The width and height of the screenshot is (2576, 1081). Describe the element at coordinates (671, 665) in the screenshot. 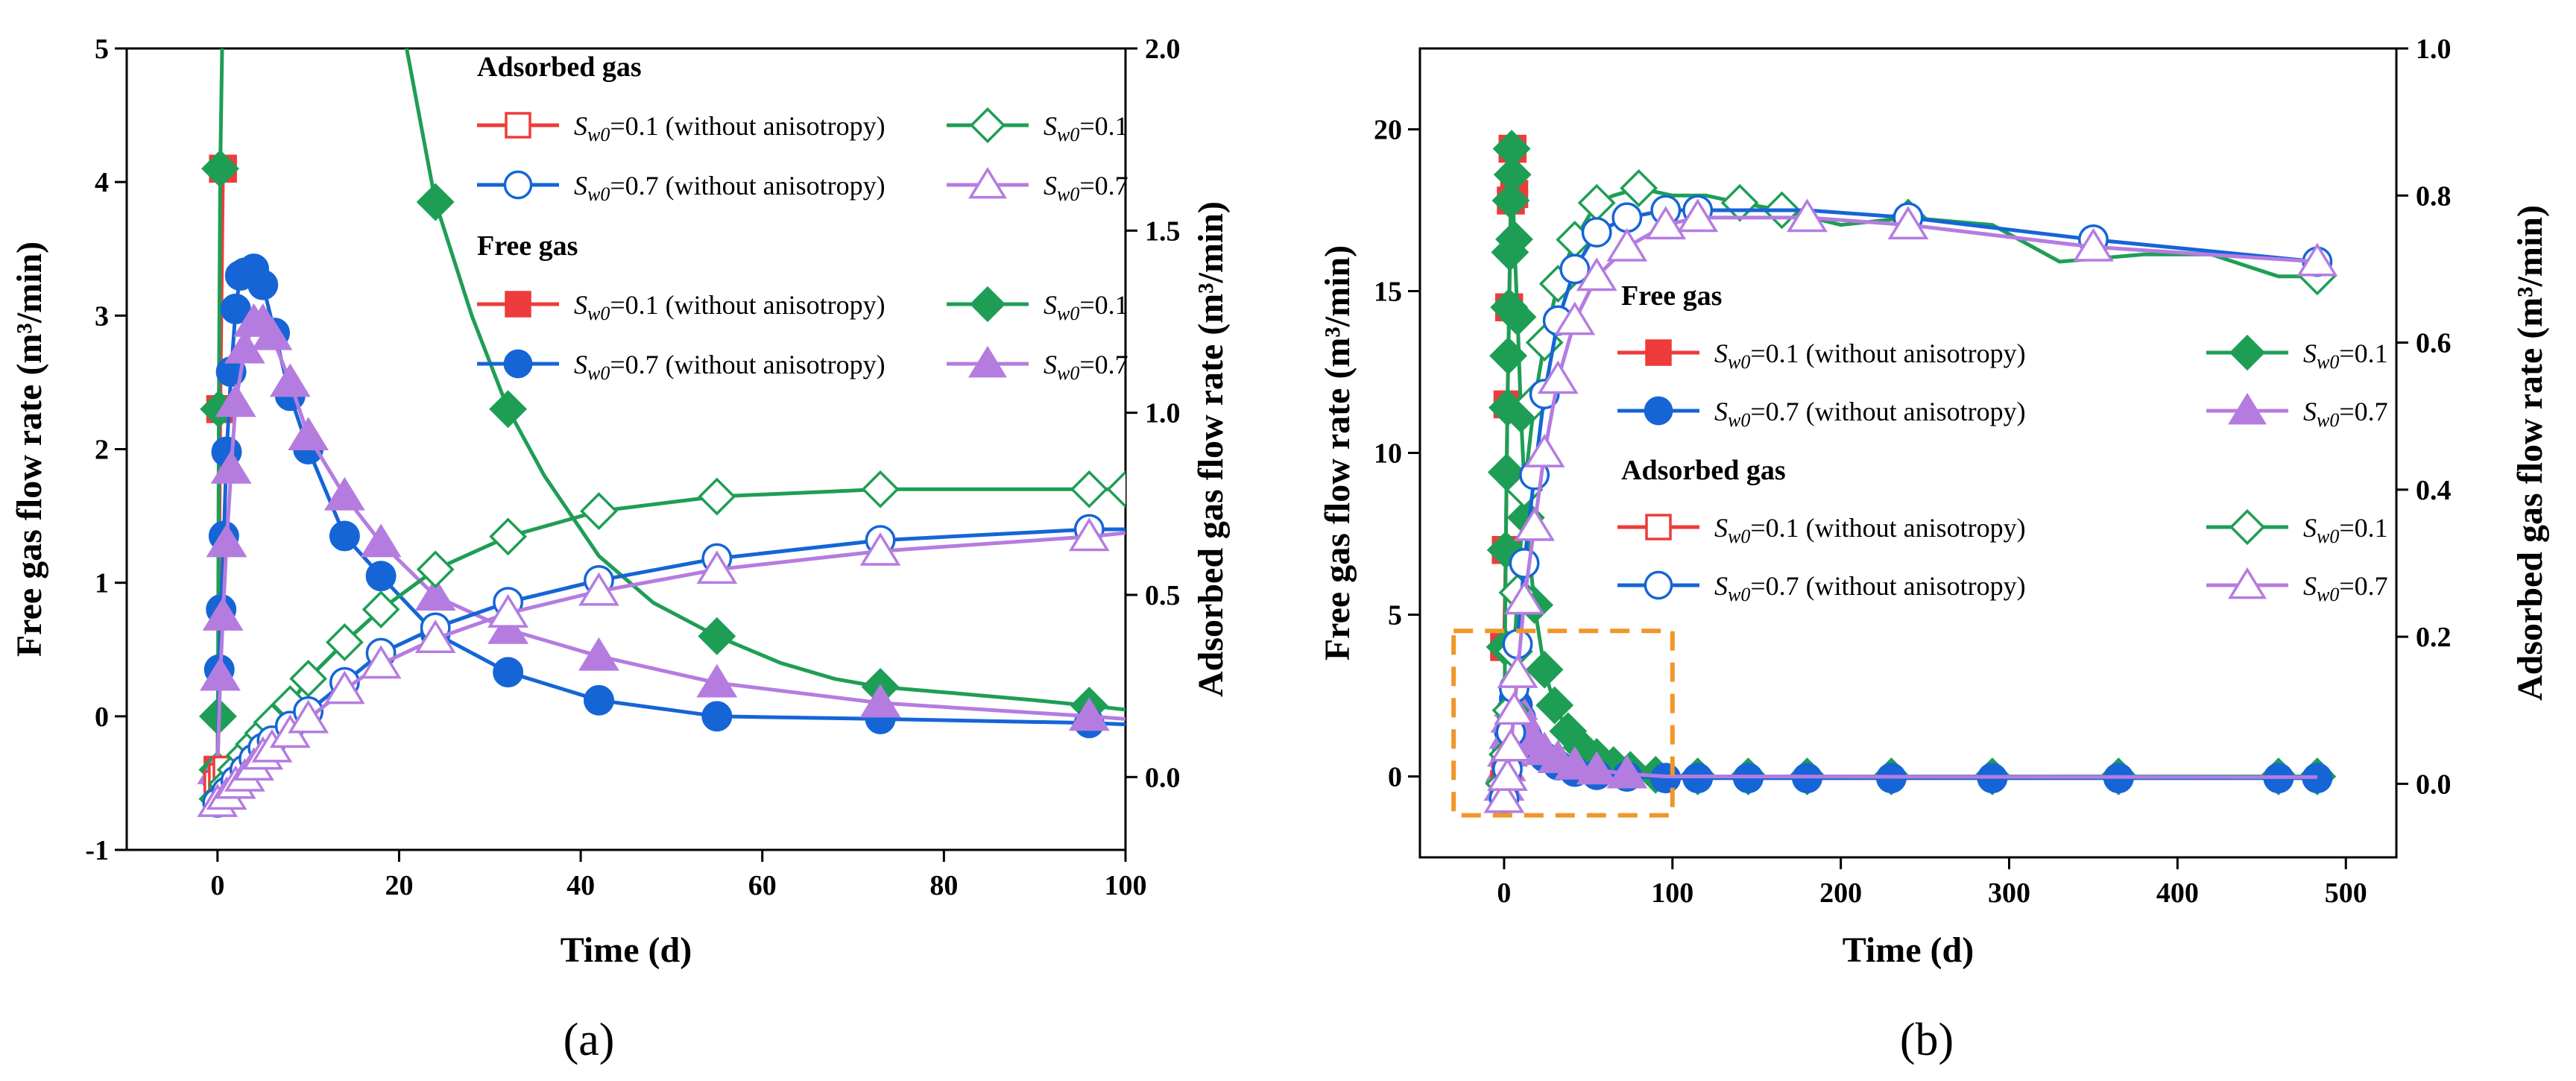

I see `series-line` at that location.